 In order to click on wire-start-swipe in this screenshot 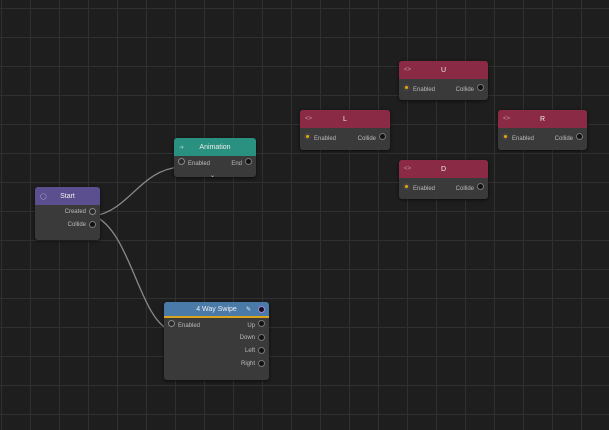, I will do `click(132, 273)`.